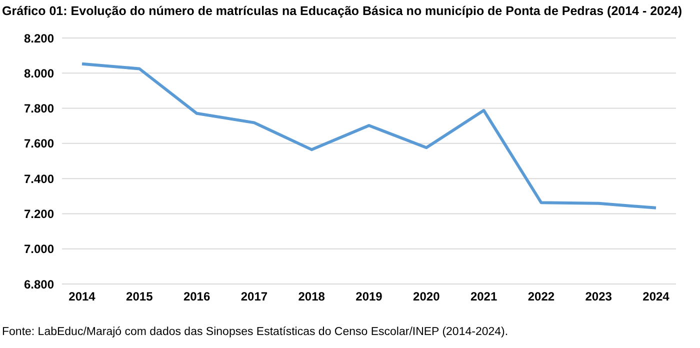  Describe the element at coordinates (39, 73) in the screenshot. I see `y-tick-label: 8.000` at that location.